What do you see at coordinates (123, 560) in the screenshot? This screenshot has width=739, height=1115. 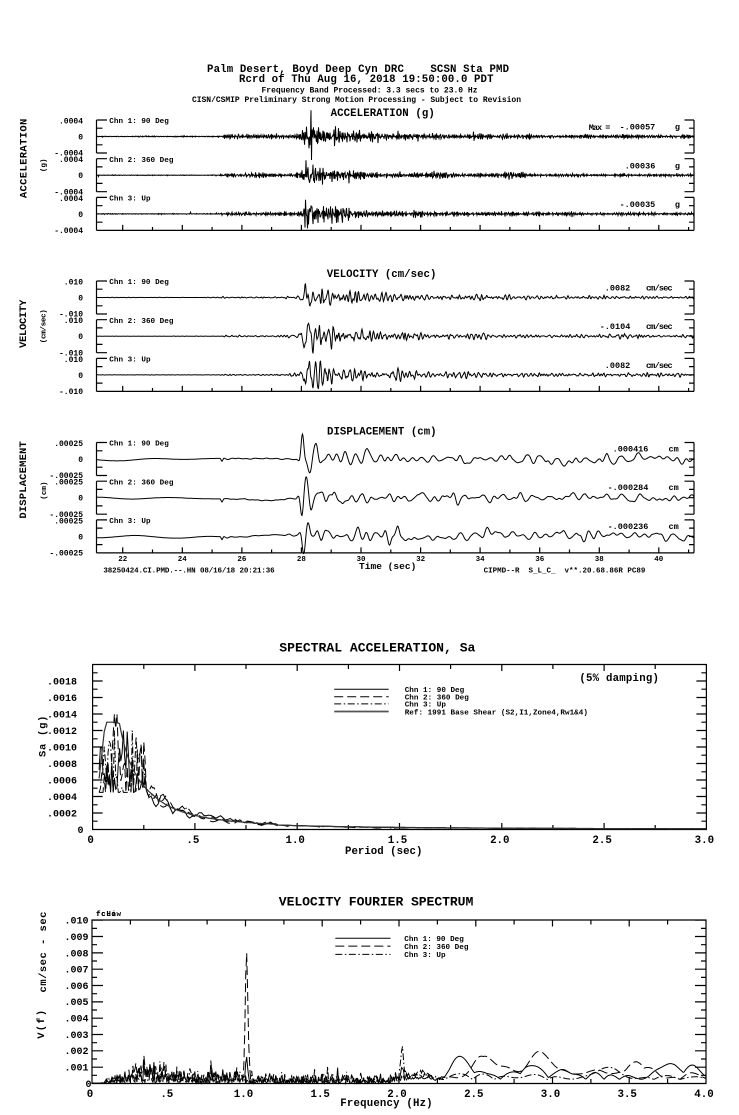 I see `svg-text: 22` at bounding box center [123, 560].